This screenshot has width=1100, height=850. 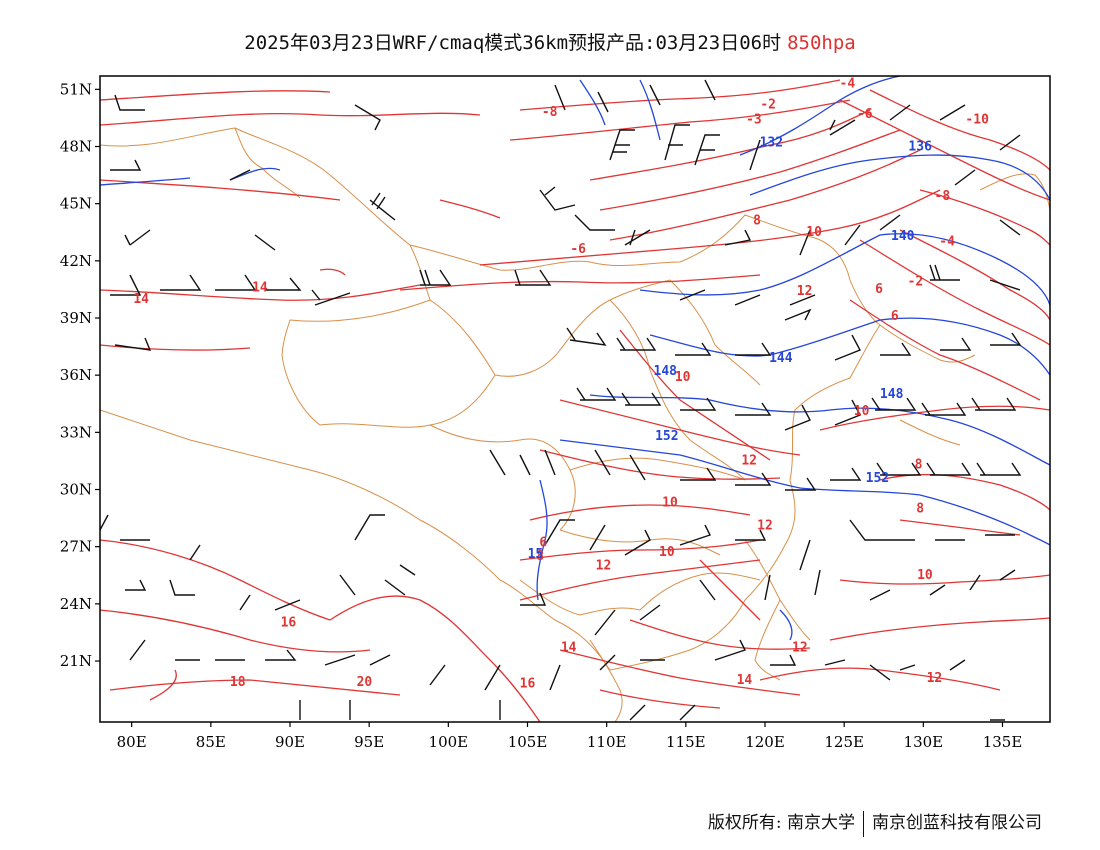 What do you see at coordinates (781, 358) in the screenshot?
I see `height-label: 144` at bounding box center [781, 358].